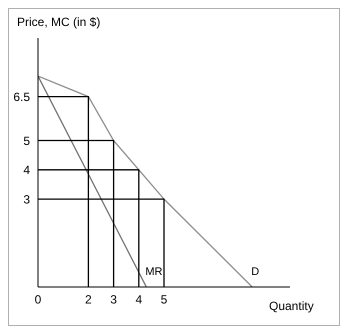 The image size is (348, 332). I want to click on x-tick-label: 2, so click(88, 299).